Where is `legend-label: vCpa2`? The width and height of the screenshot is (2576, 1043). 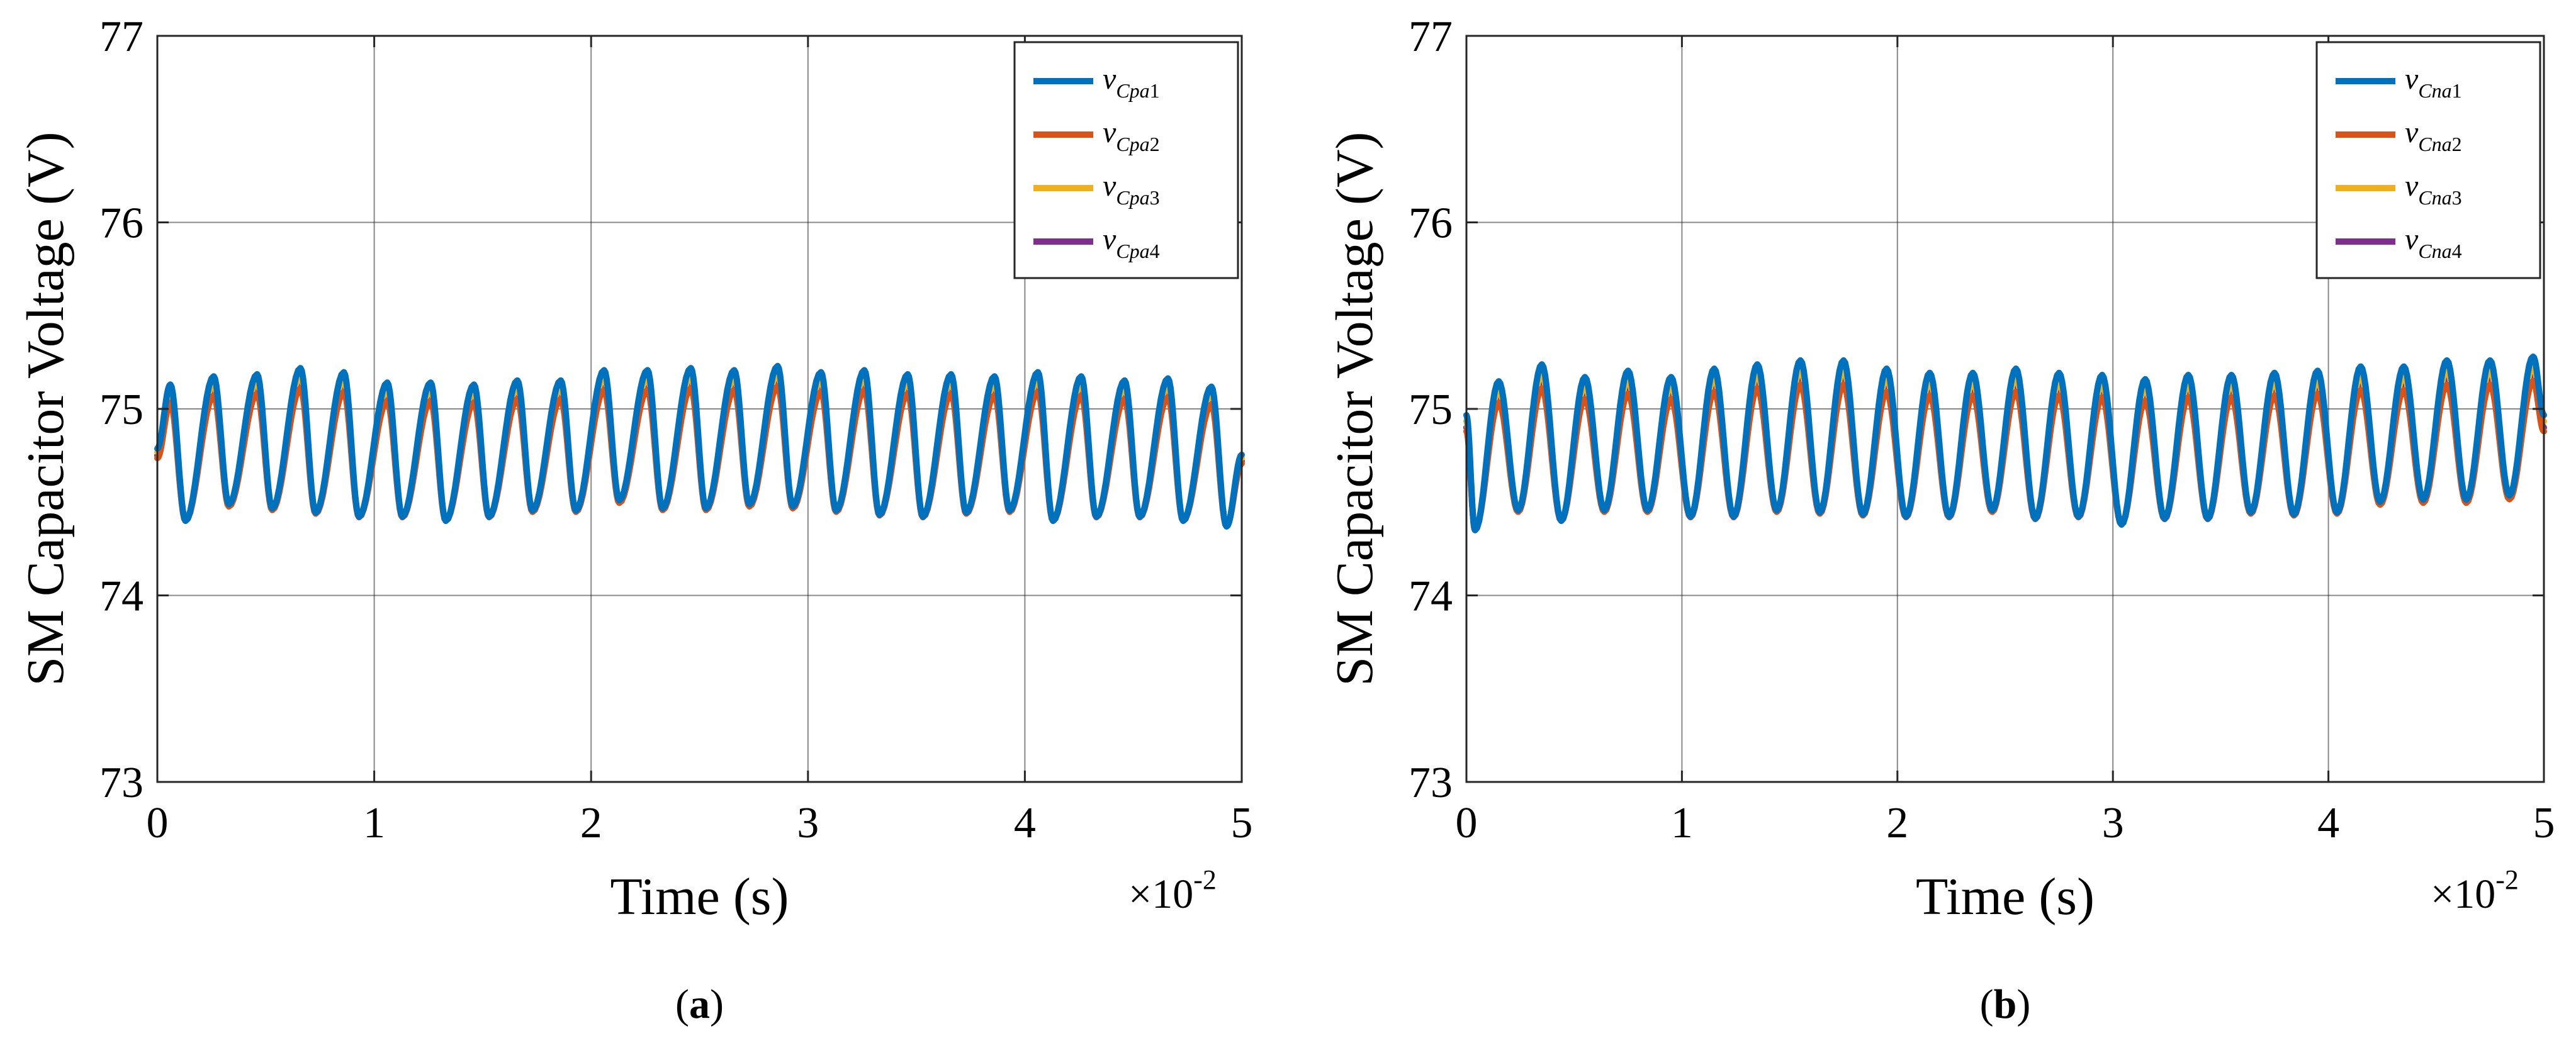
legend-label: vCpa2 is located at coordinates (1131, 135).